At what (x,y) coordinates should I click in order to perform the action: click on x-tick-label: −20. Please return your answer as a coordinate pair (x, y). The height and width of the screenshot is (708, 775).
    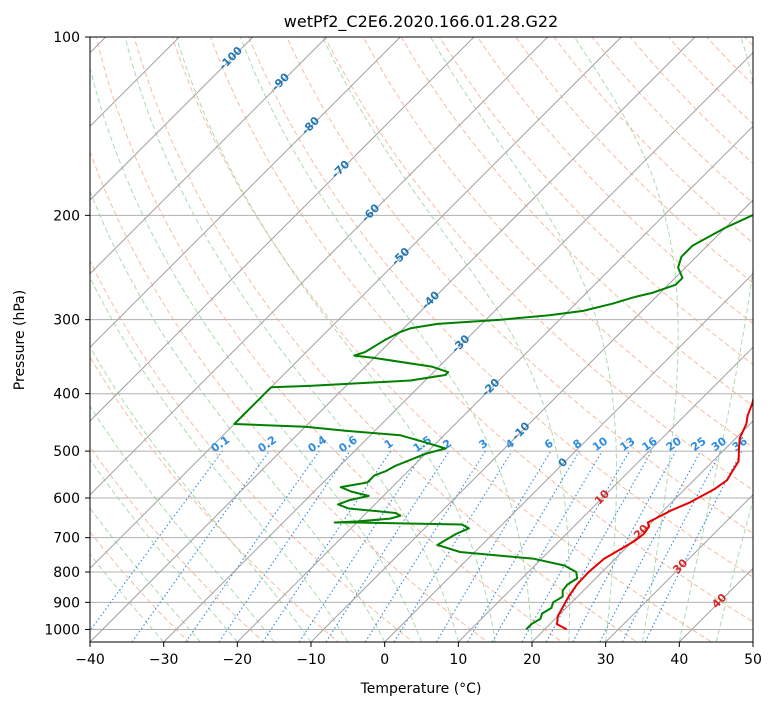
    Looking at the image, I should click on (238, 660).